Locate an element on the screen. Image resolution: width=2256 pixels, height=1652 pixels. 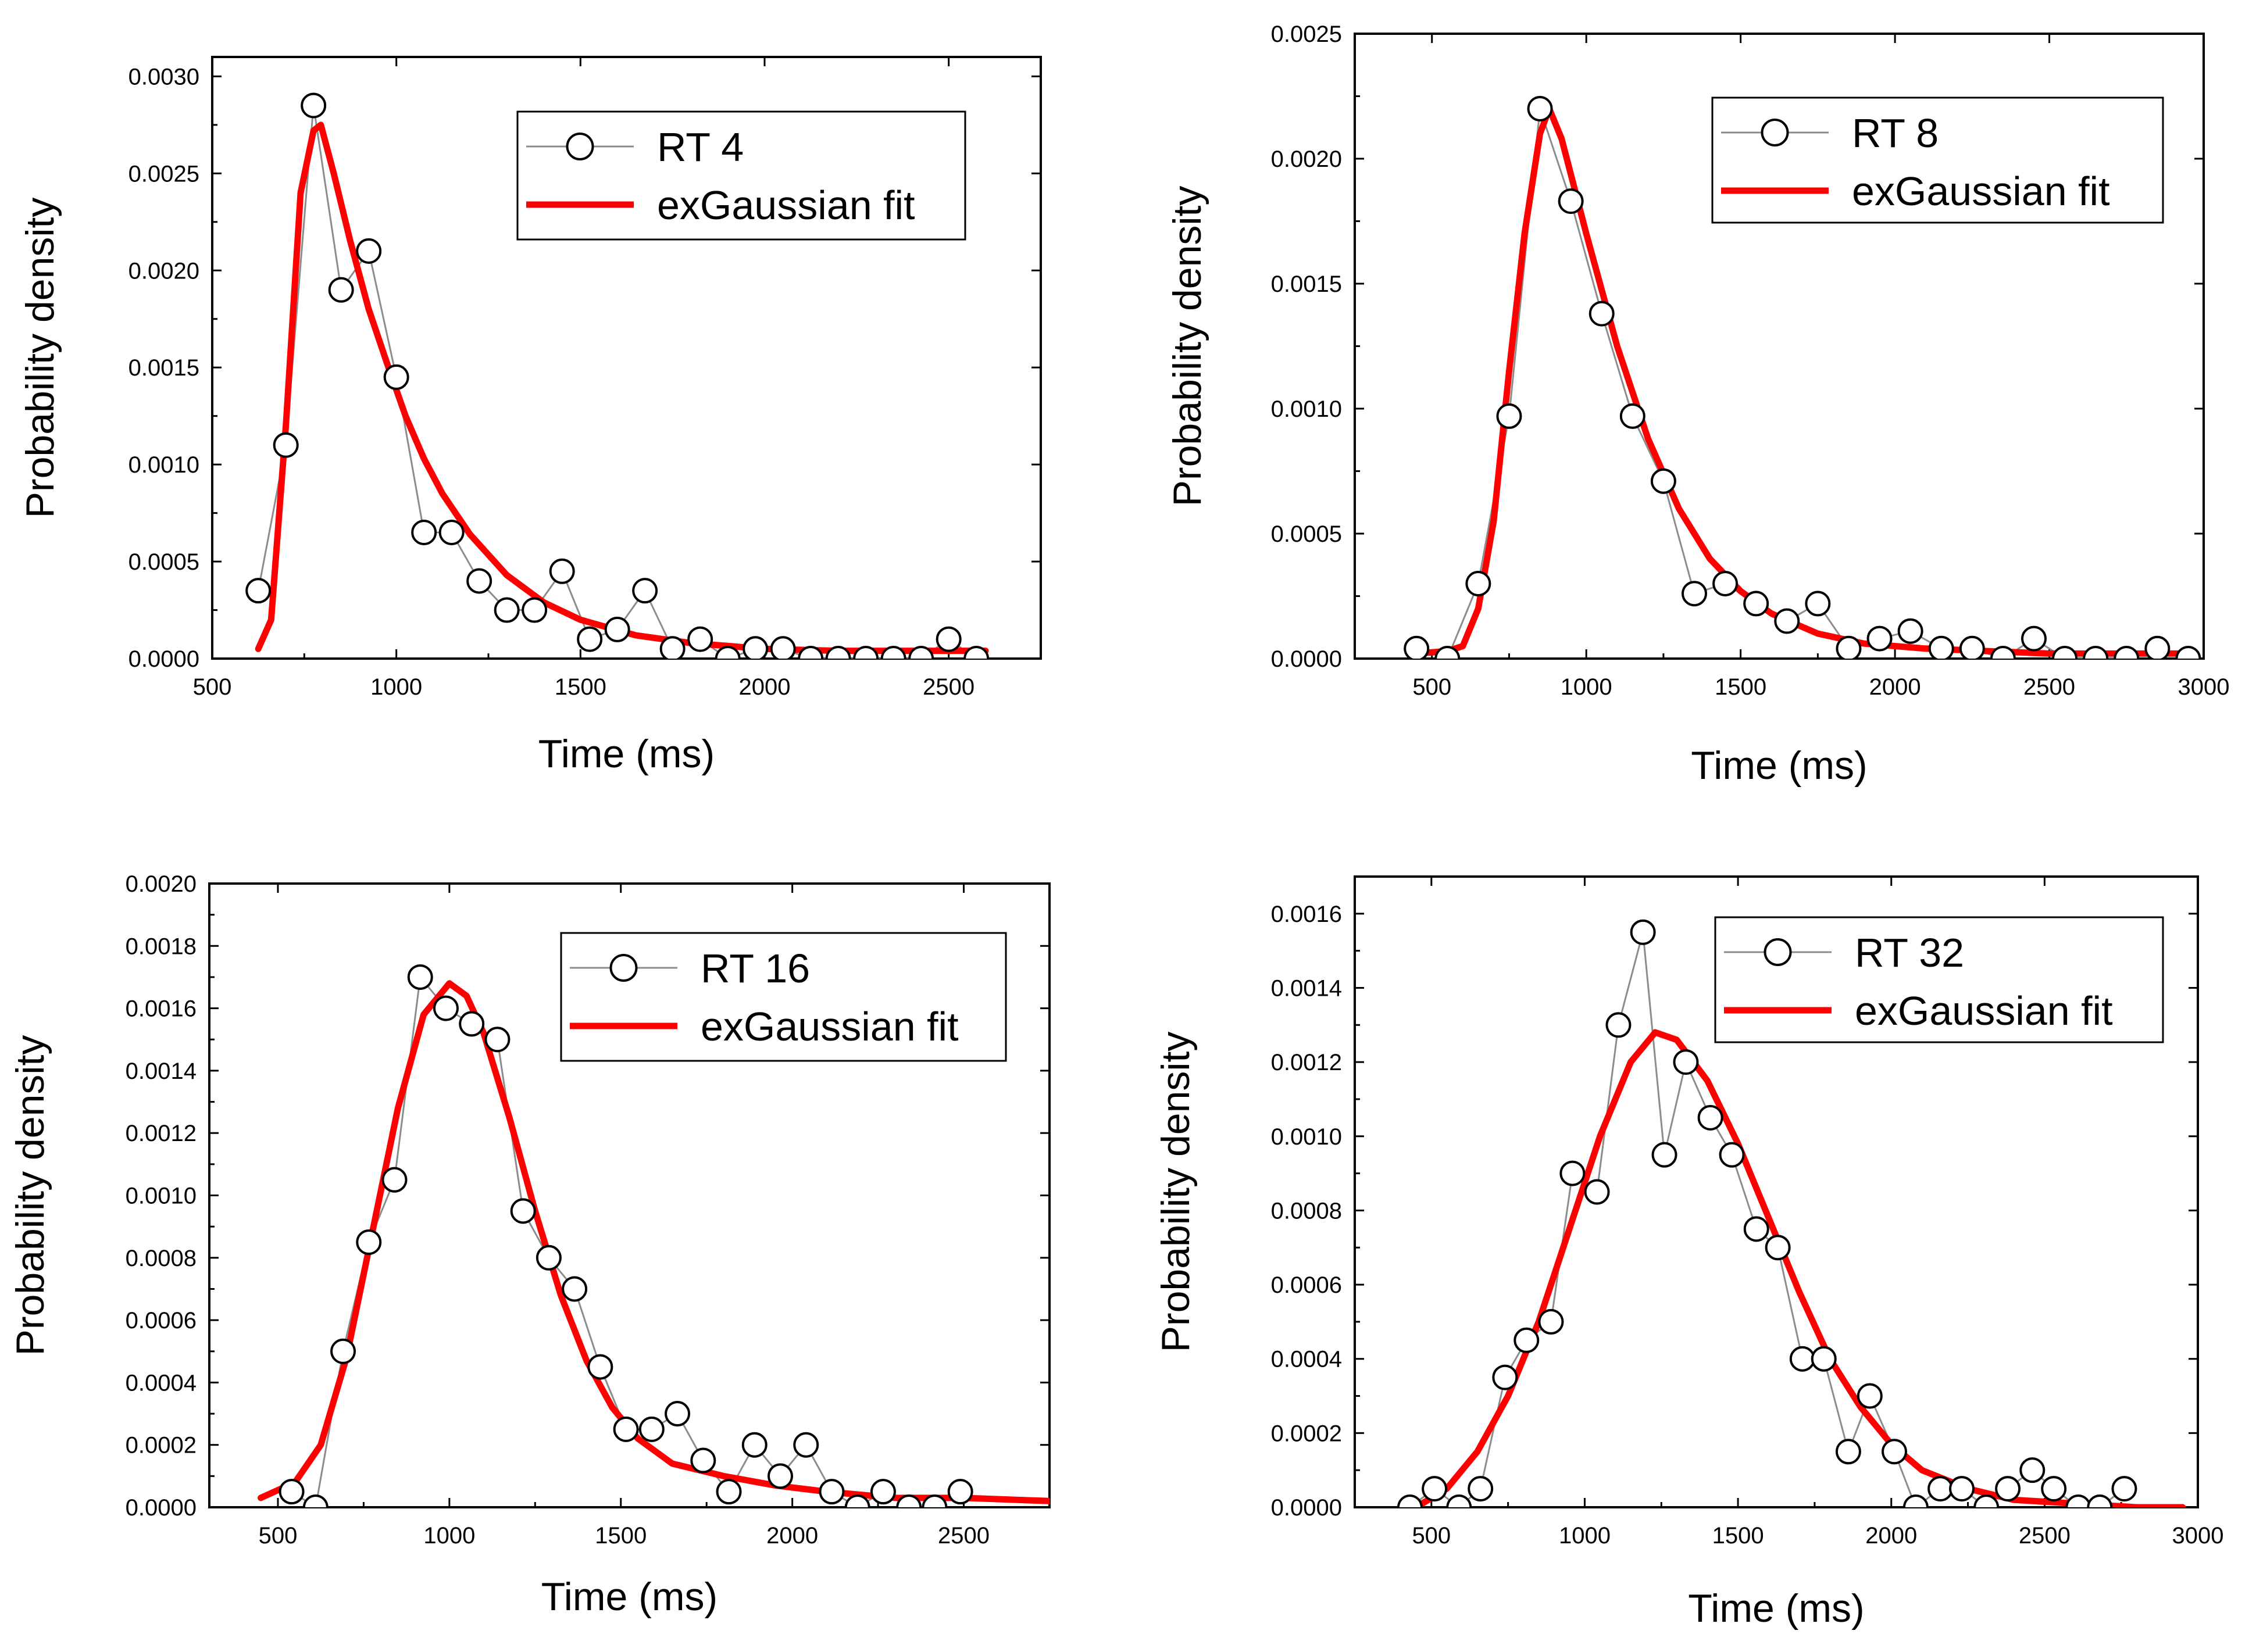
y-tick-label: 0.0018 is located at coordinates (162, 946).